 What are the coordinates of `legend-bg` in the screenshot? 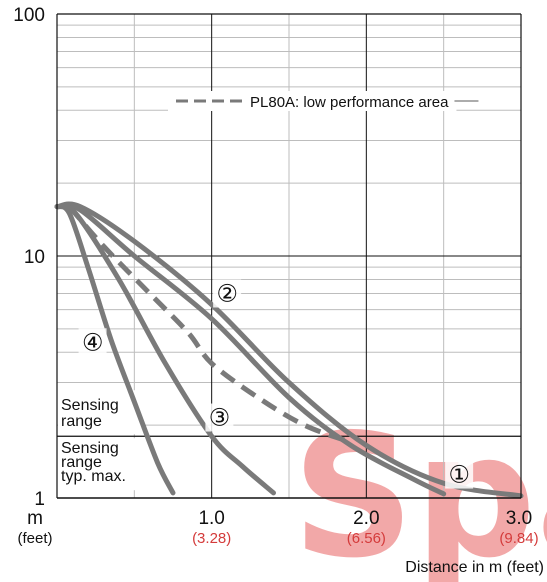 It's located at (312, 101).